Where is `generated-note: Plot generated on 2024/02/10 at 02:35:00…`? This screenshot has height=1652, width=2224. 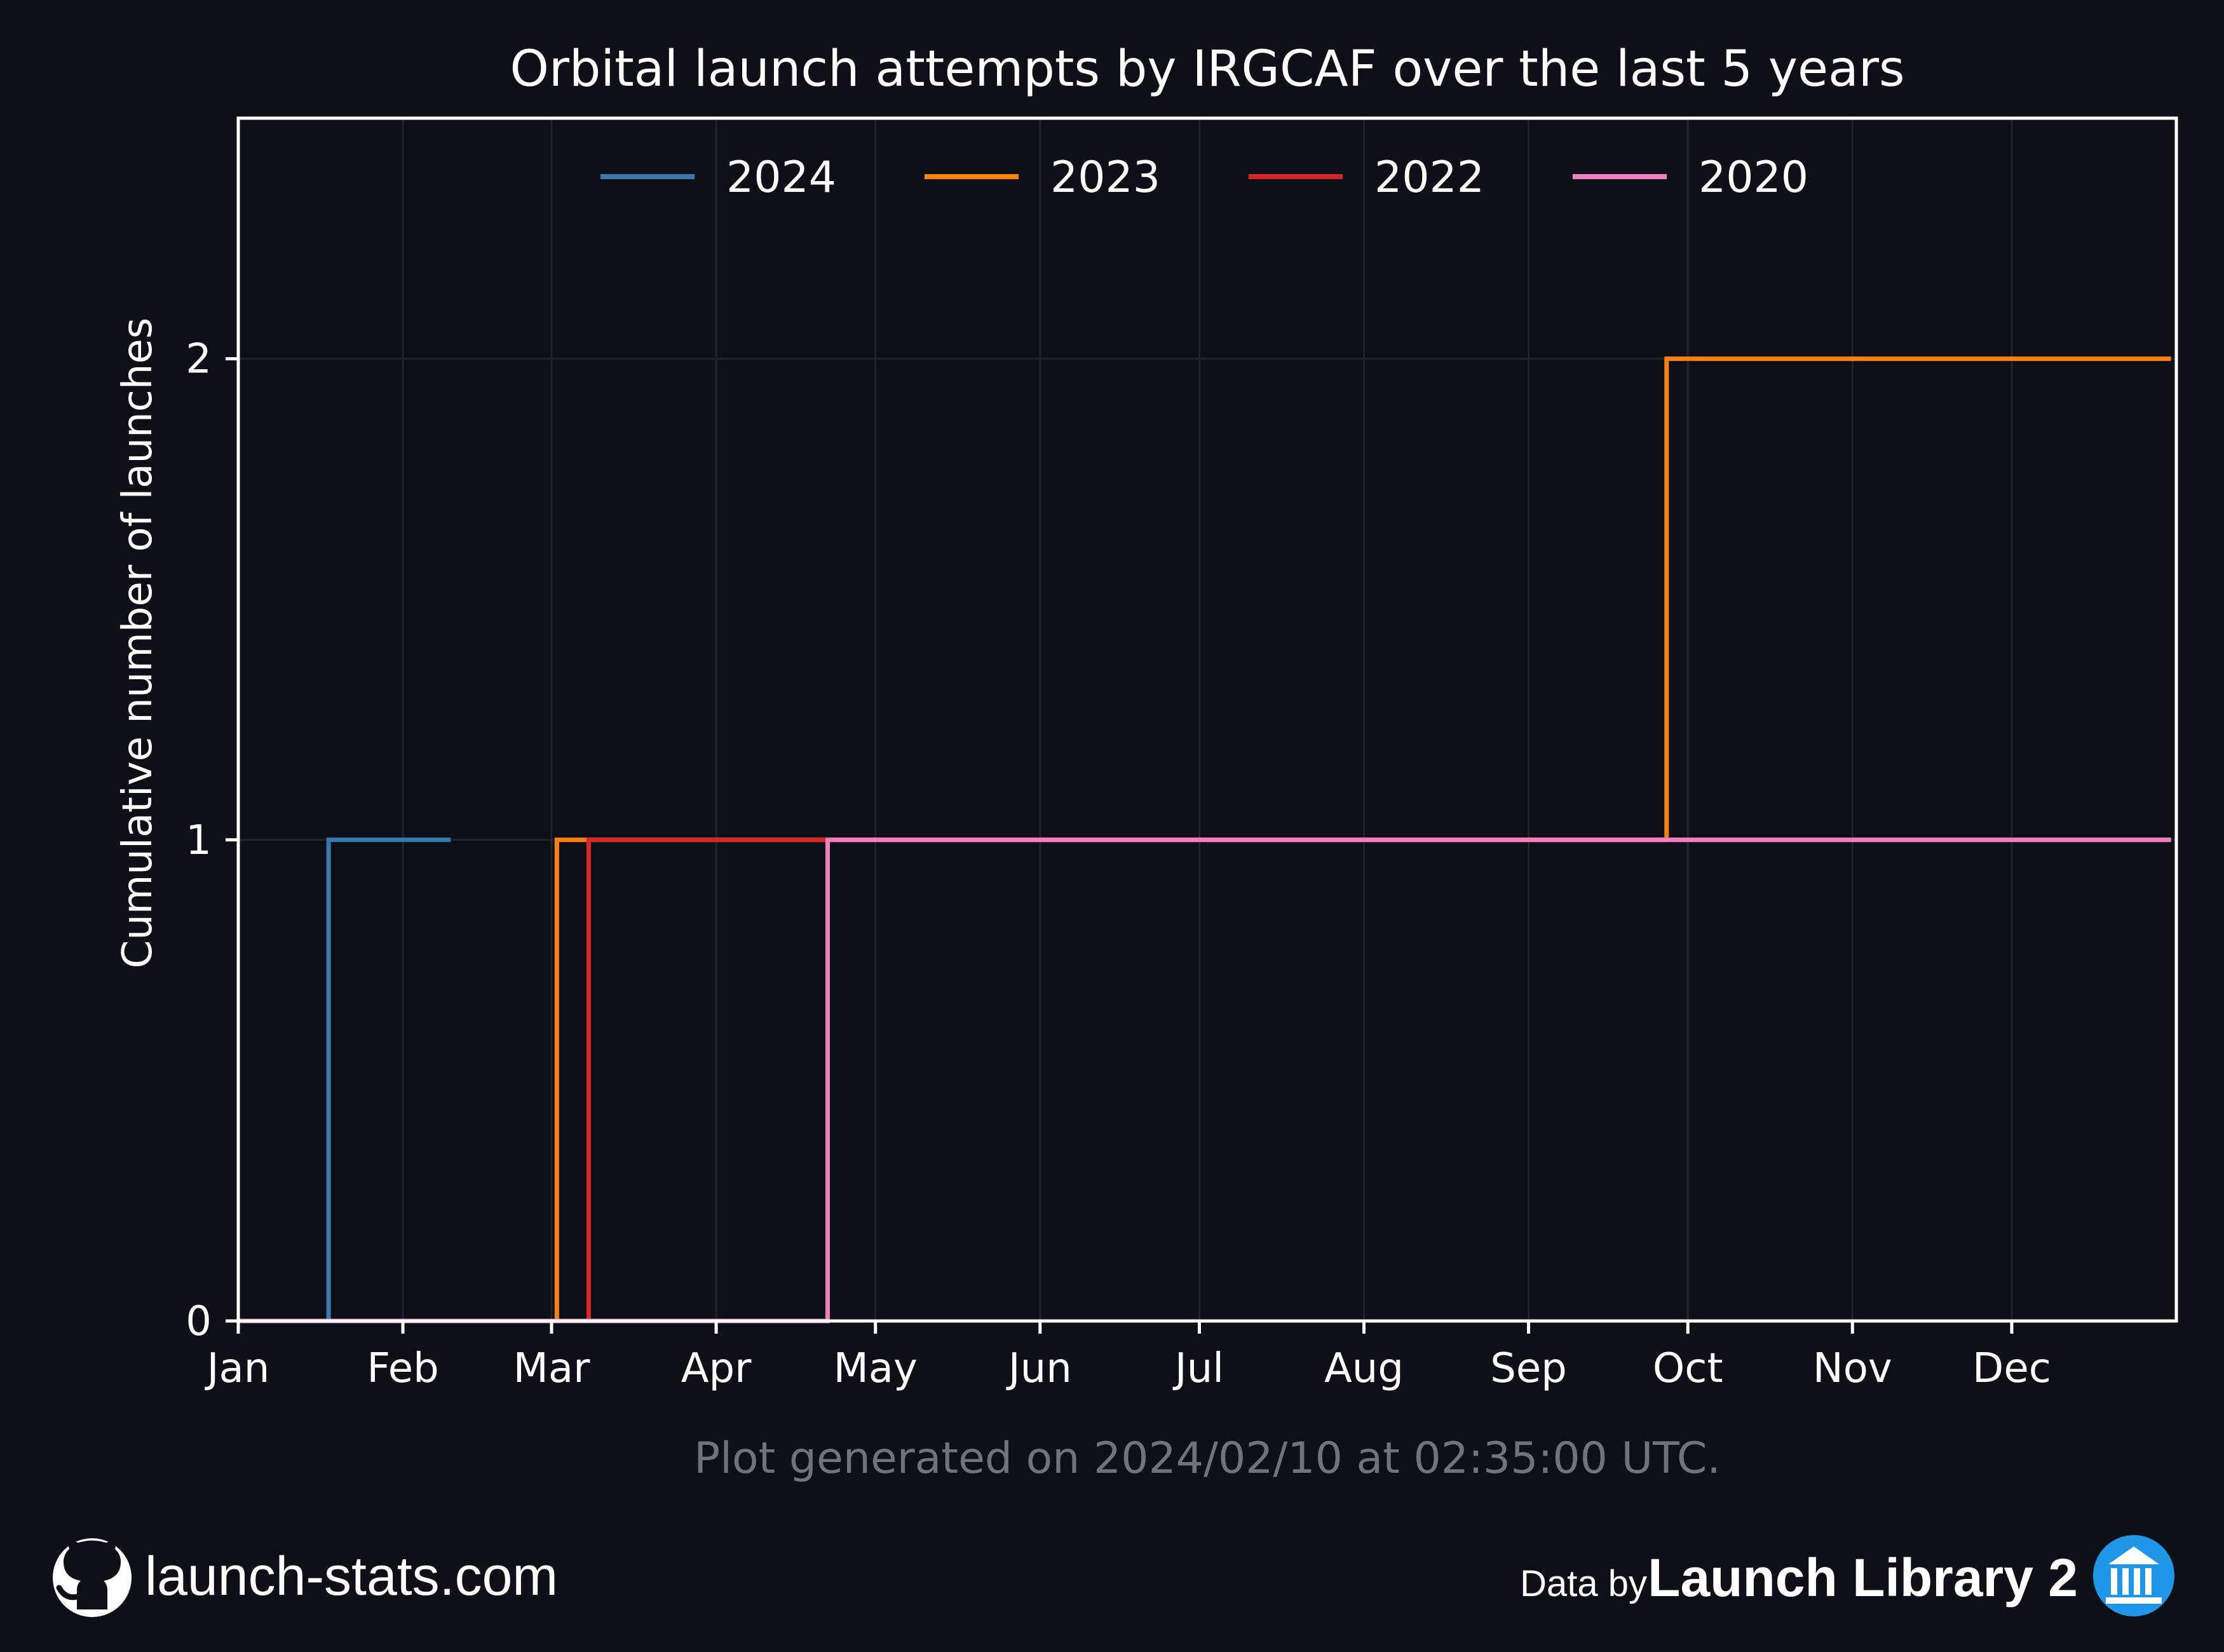
generated-note: Plot generated on 2024/02/10 at 02:35:00… is located at coordinates (1207, 1458).